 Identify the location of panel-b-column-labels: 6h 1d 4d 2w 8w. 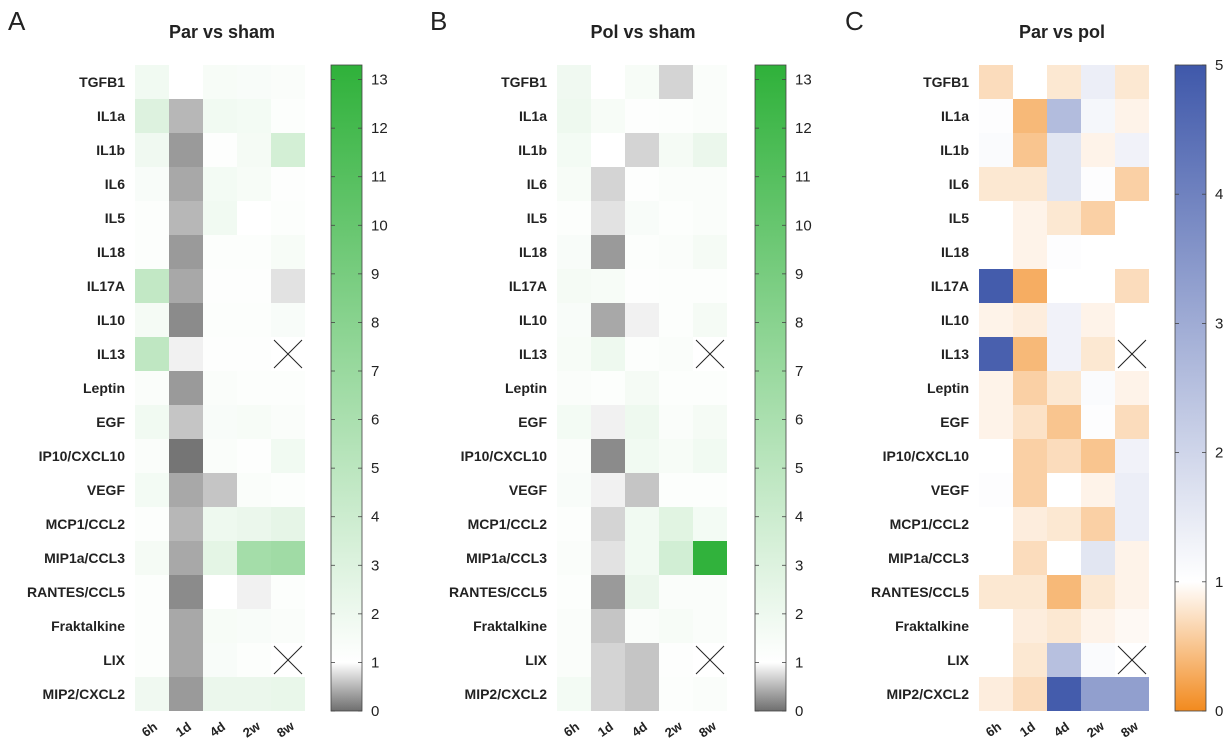
(640, 729).